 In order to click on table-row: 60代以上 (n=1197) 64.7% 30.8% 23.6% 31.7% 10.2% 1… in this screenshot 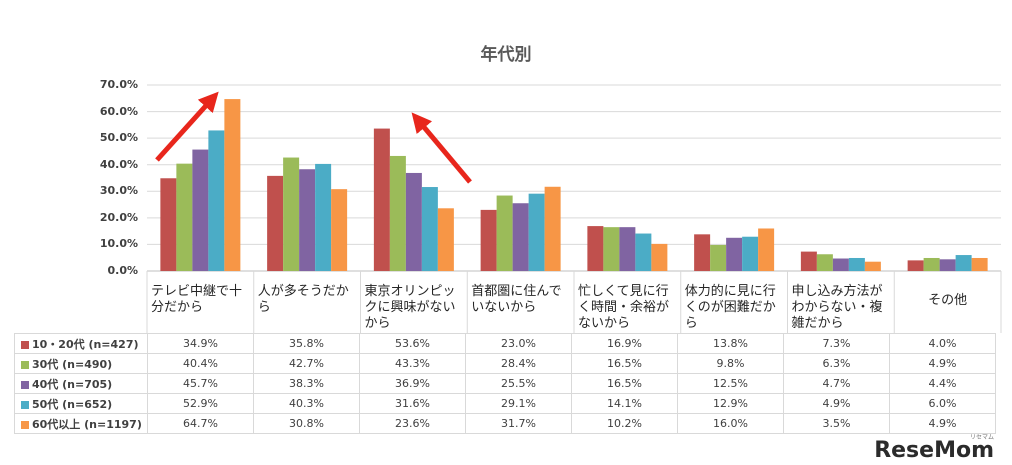, I will do `click(505, 423)`.